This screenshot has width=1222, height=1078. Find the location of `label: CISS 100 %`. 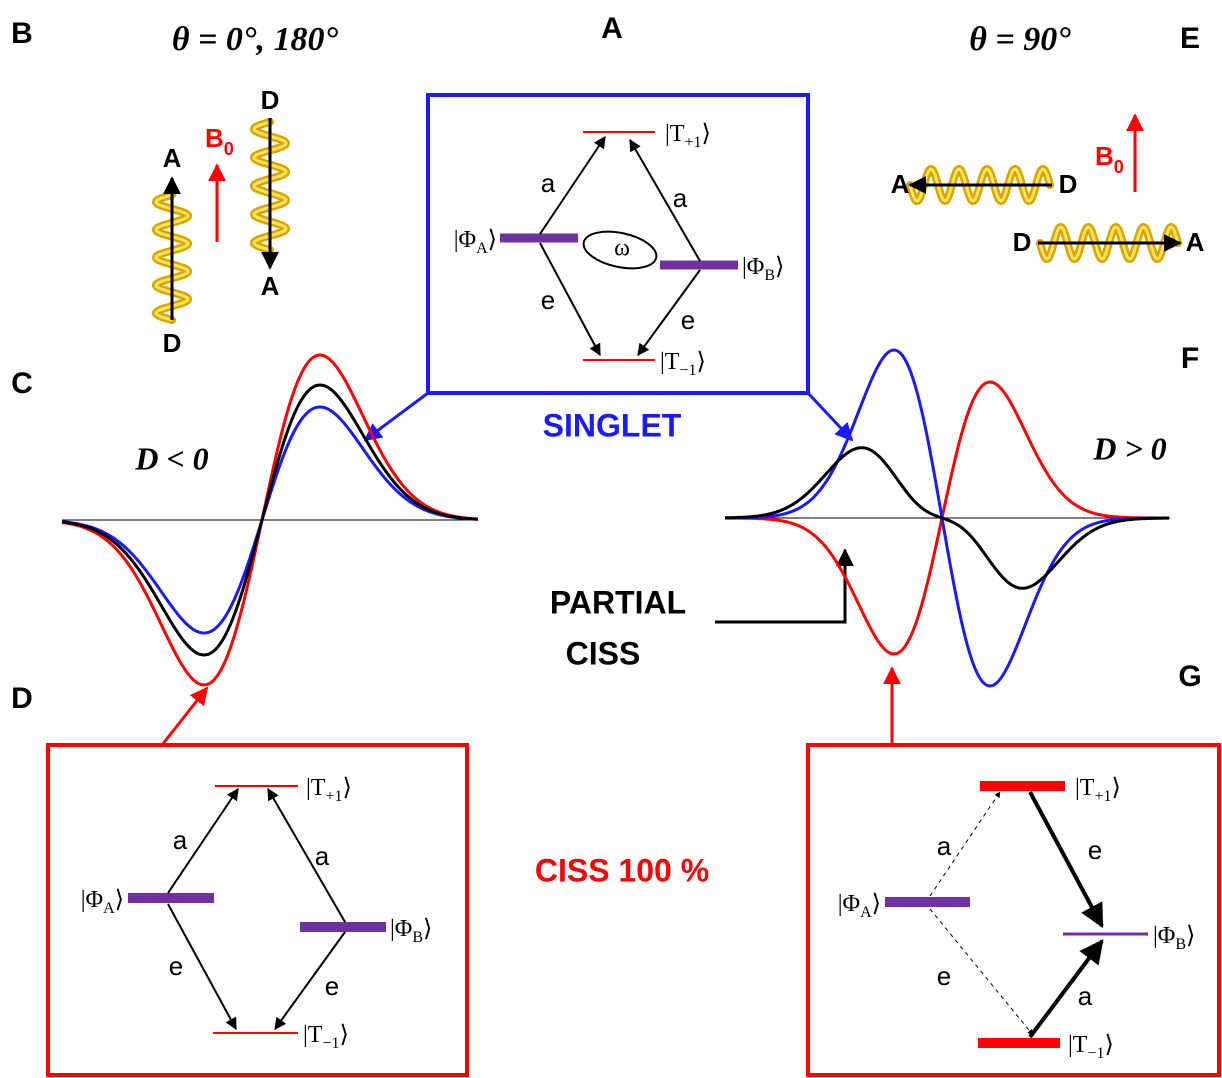

label: CISS 100 % is located at coordinates (622, 870).